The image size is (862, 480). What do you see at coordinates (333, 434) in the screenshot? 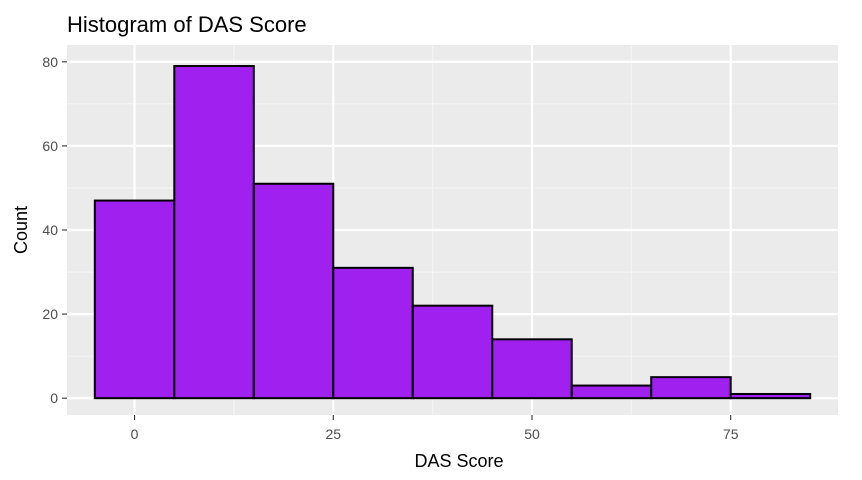
I see `x-tick-label: 25` at bounding box center [333, 434].